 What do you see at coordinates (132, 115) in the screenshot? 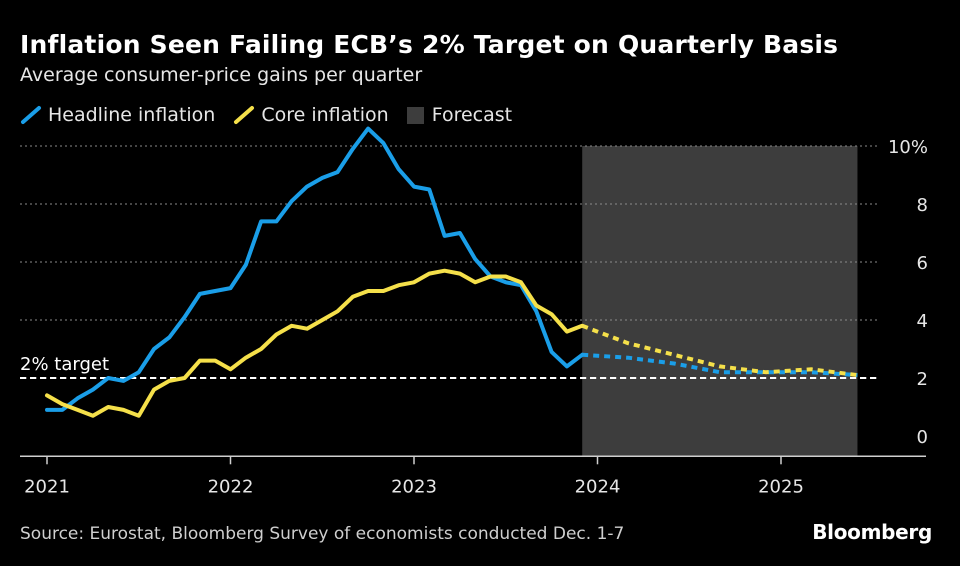
I see `legend-label-headline: Headline inflation` at bounding box center [132, 115].